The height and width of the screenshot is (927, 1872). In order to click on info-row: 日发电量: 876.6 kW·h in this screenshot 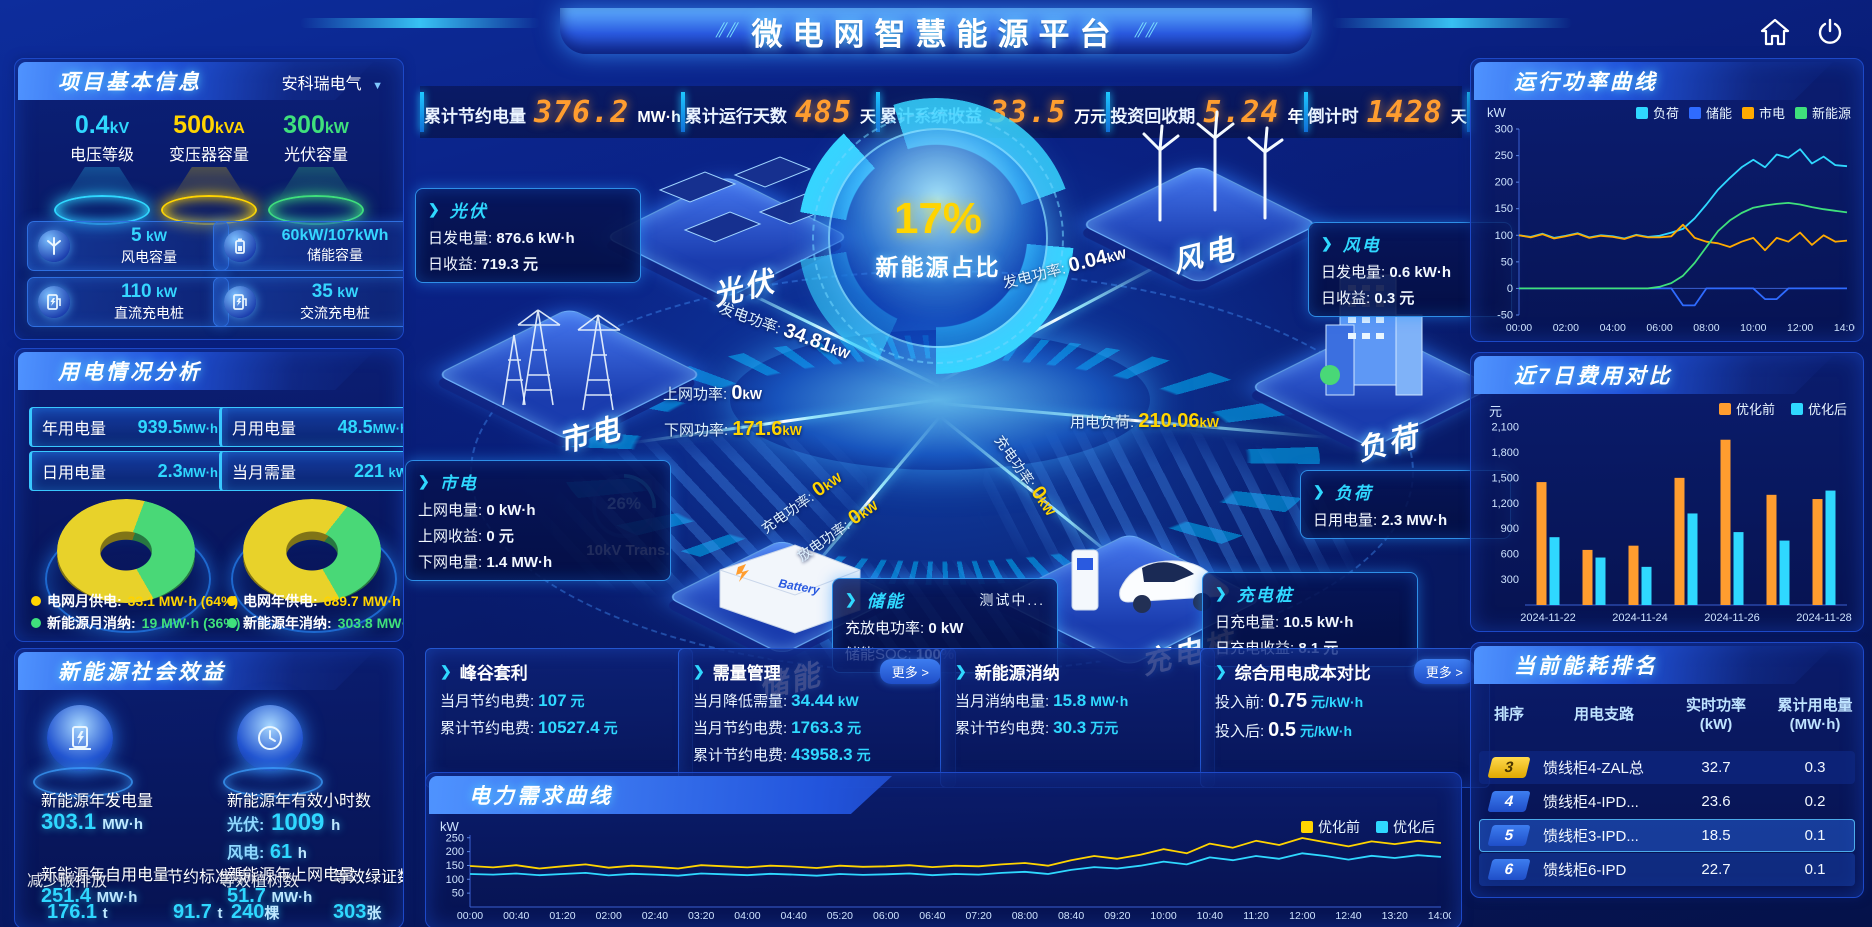, I will do `click(528, 237)`.